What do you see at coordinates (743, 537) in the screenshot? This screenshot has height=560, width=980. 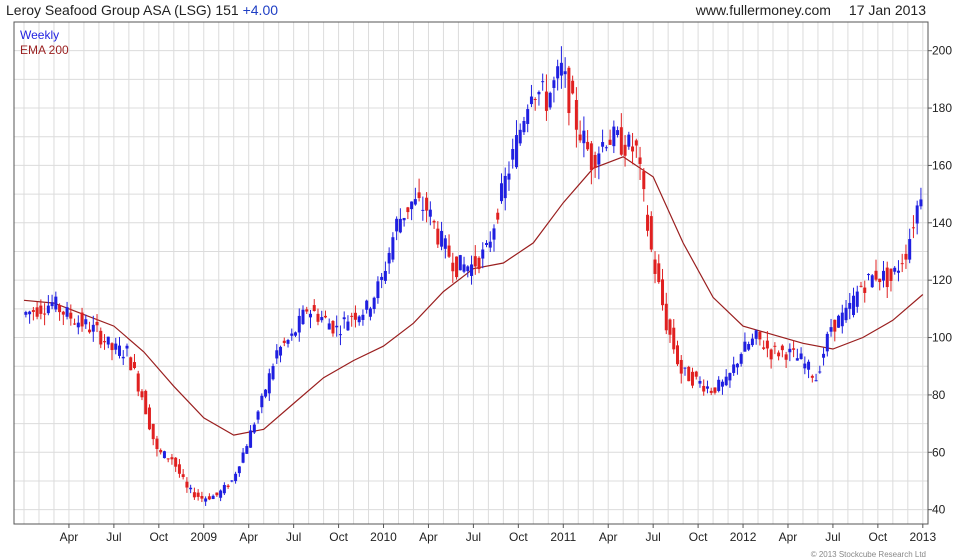 I see `x-tick-label: 2012` at bounding box center [743, 537].